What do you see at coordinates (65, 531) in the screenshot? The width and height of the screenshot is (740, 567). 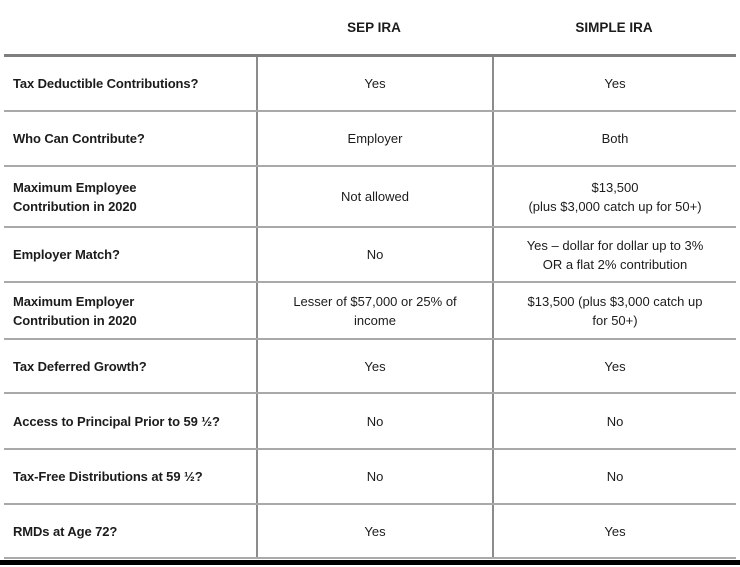 I see `row-label: RMDs at Age 72?` at bounding box center [65, 531].